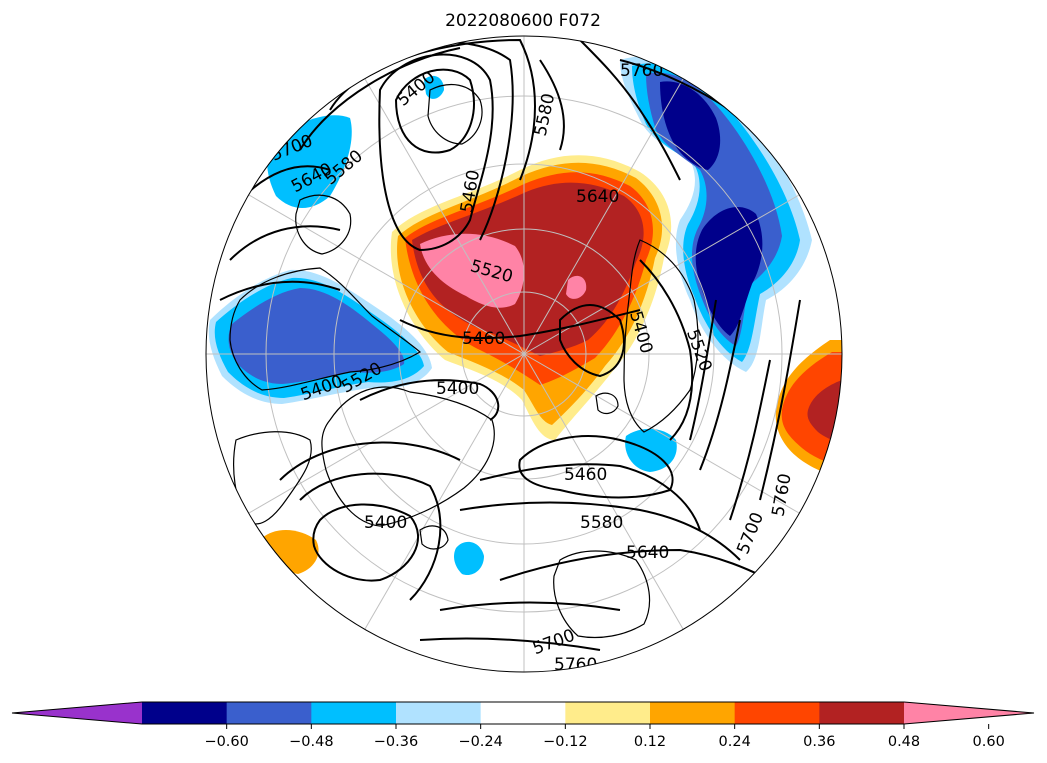 Image resolution: width=1047 pixels, height=763 pixels. I want to click on coast-scandinavia, so click(602, 594).